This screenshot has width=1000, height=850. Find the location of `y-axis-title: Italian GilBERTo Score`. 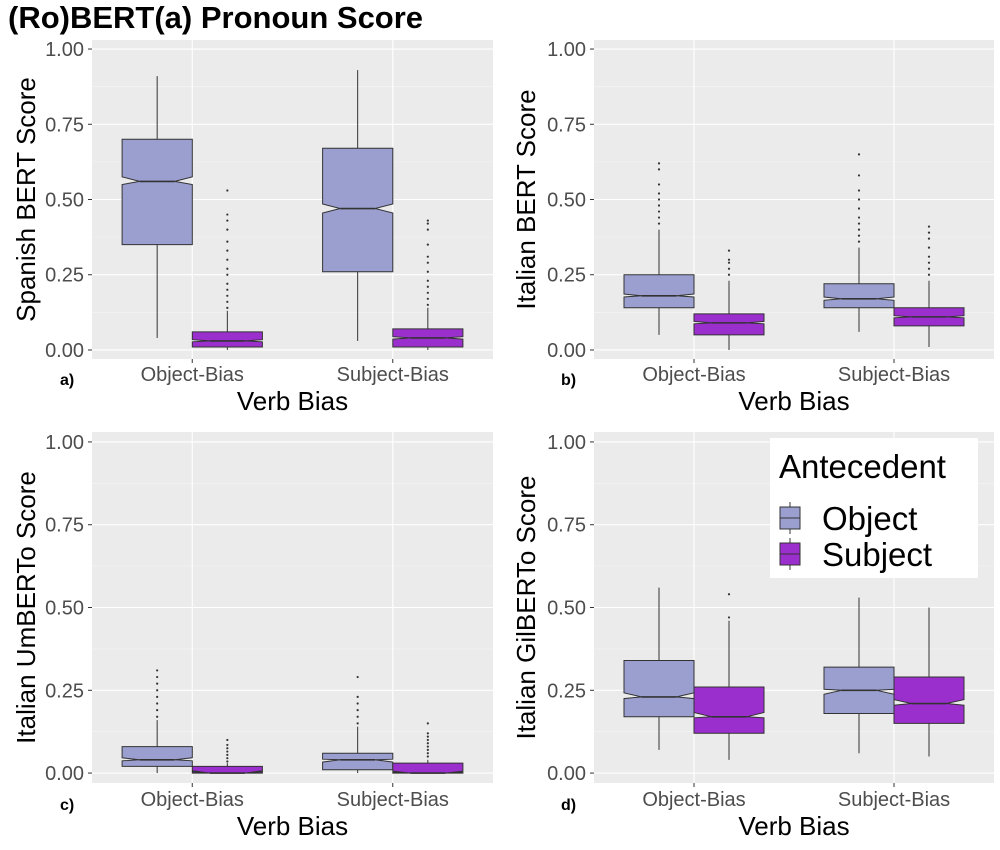

y-axis-title: Italian GilBERTo Score is located at coordinates (526, 608).